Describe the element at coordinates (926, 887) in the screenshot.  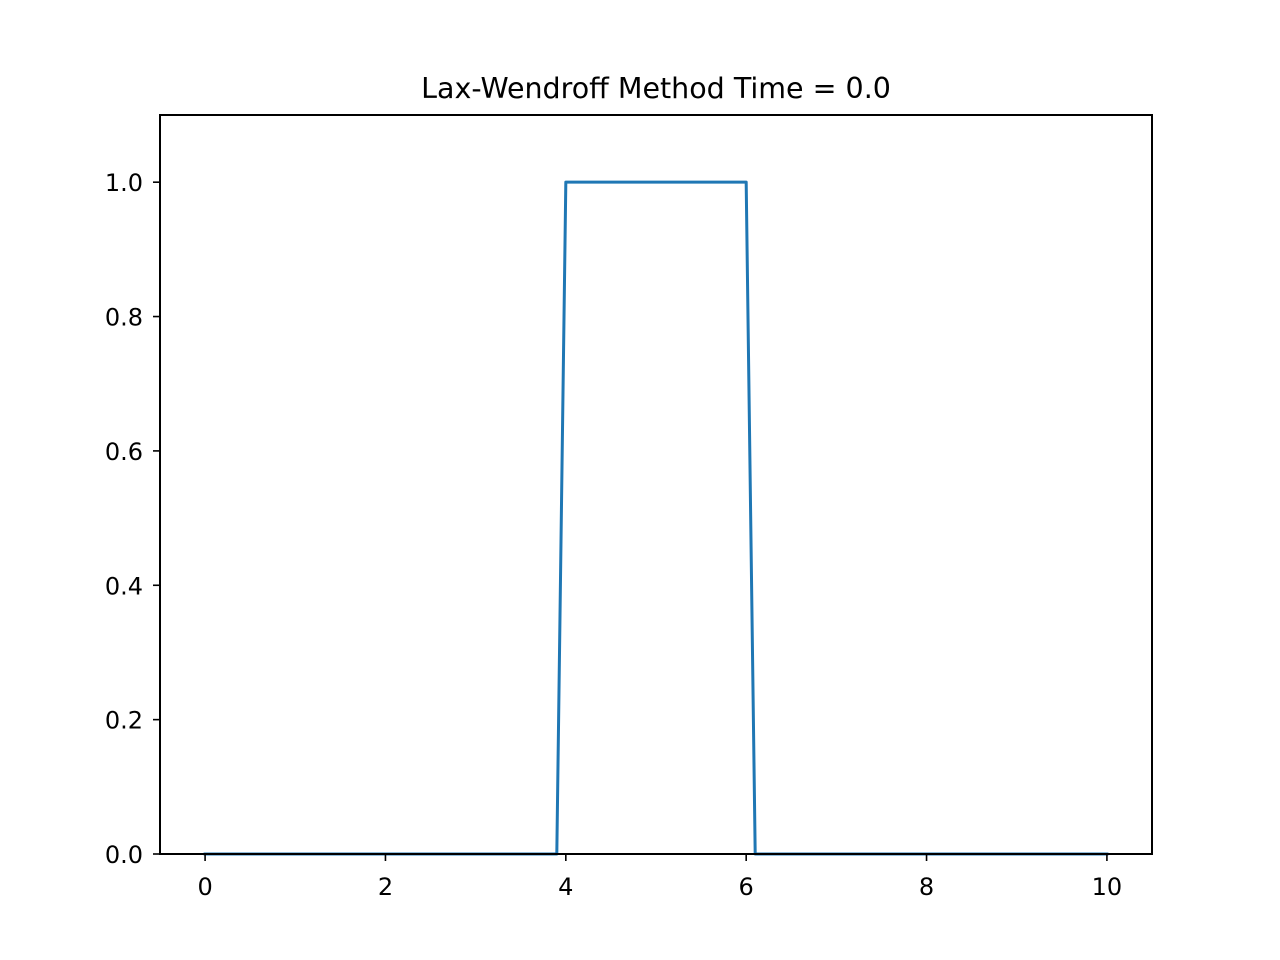
I see `x-tick-label: 8` at that location.